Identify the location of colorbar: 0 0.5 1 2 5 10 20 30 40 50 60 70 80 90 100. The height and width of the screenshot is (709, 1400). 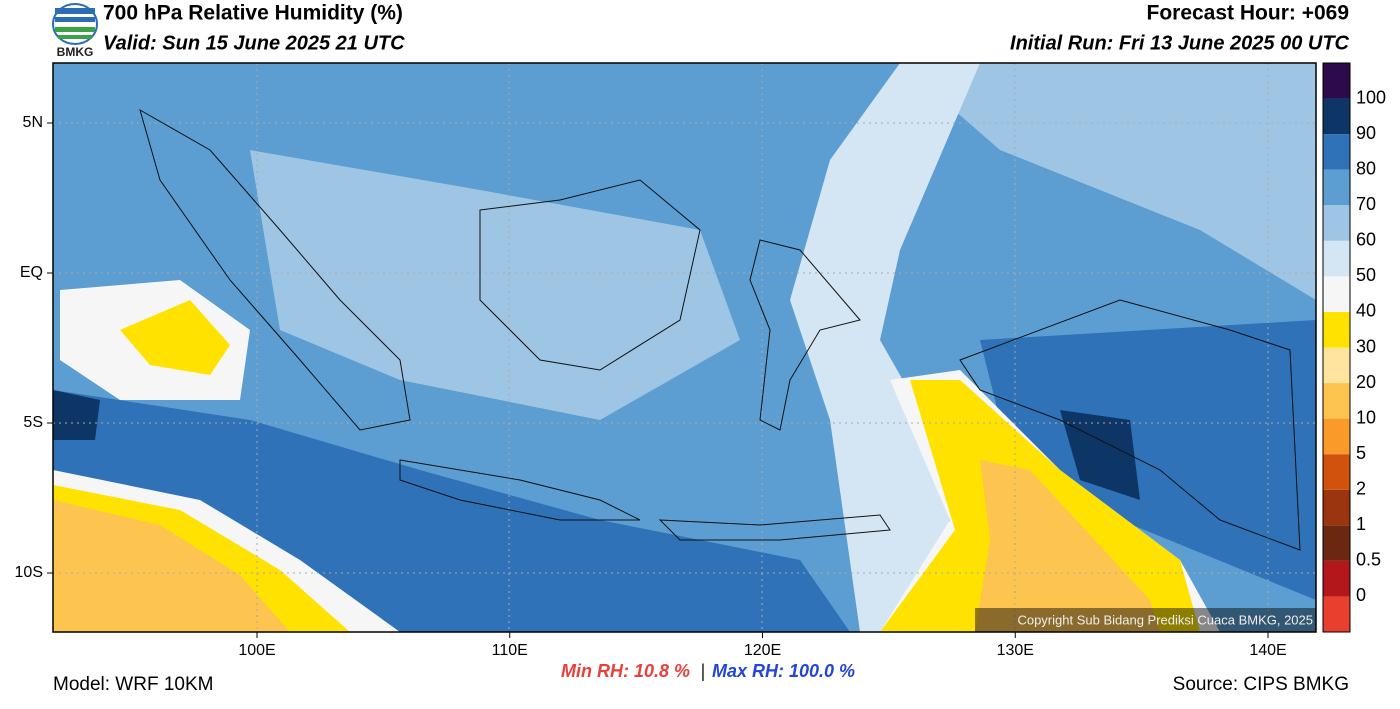
(1354, 347).